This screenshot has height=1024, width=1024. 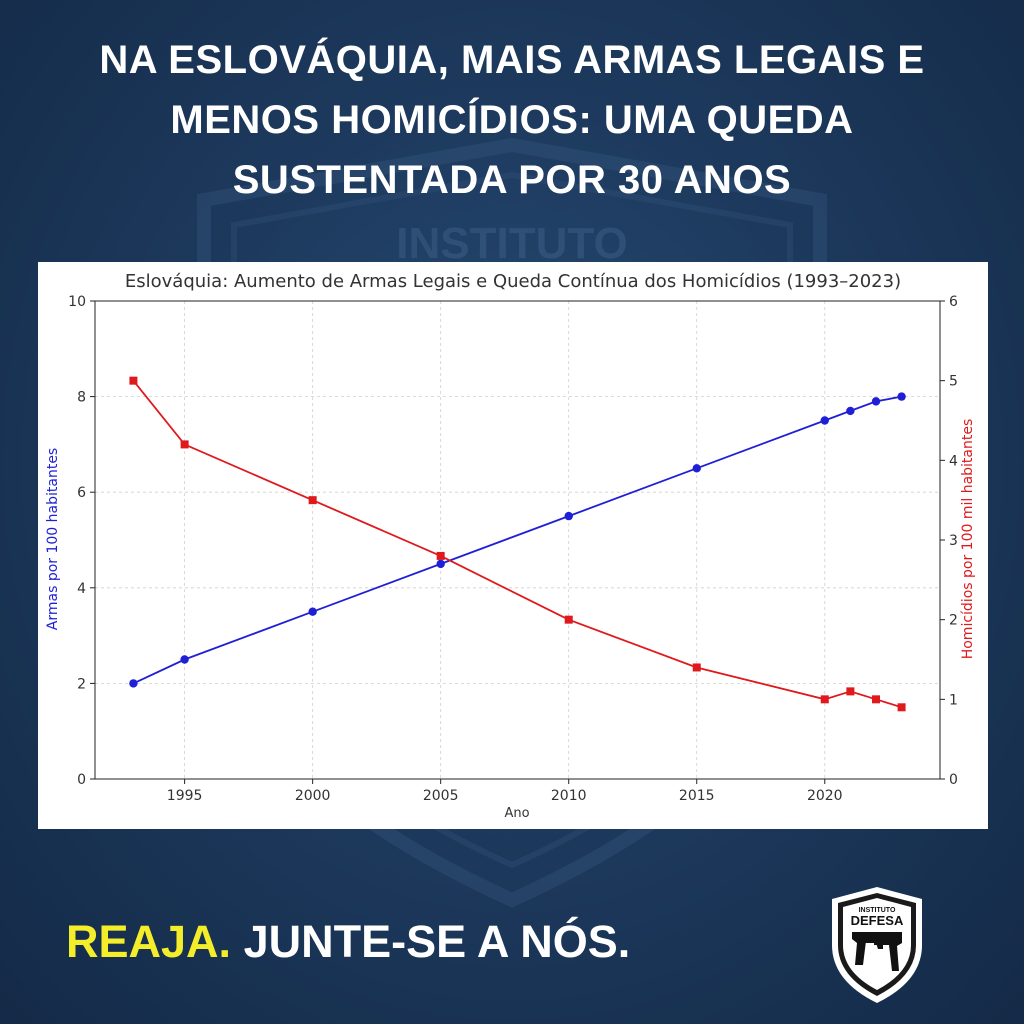 I want to click on y-axis-left-label: Armas por 100 habitantes, so click(x=53, y=539).